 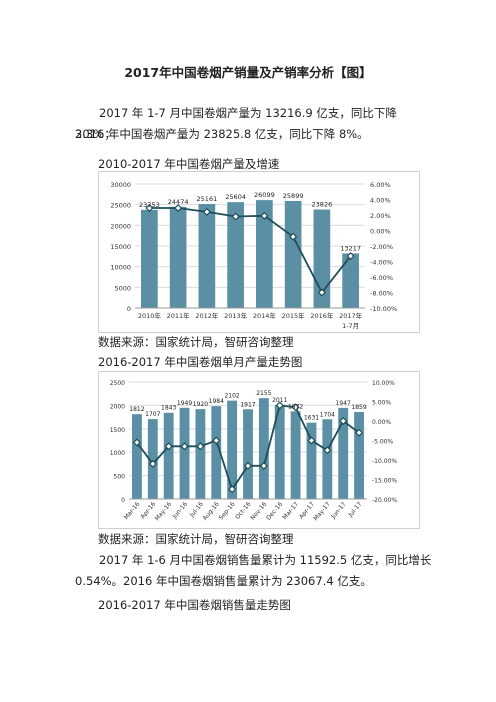 I want to click on y2-tick-label: -5.00%, so click(x=383, y=442).